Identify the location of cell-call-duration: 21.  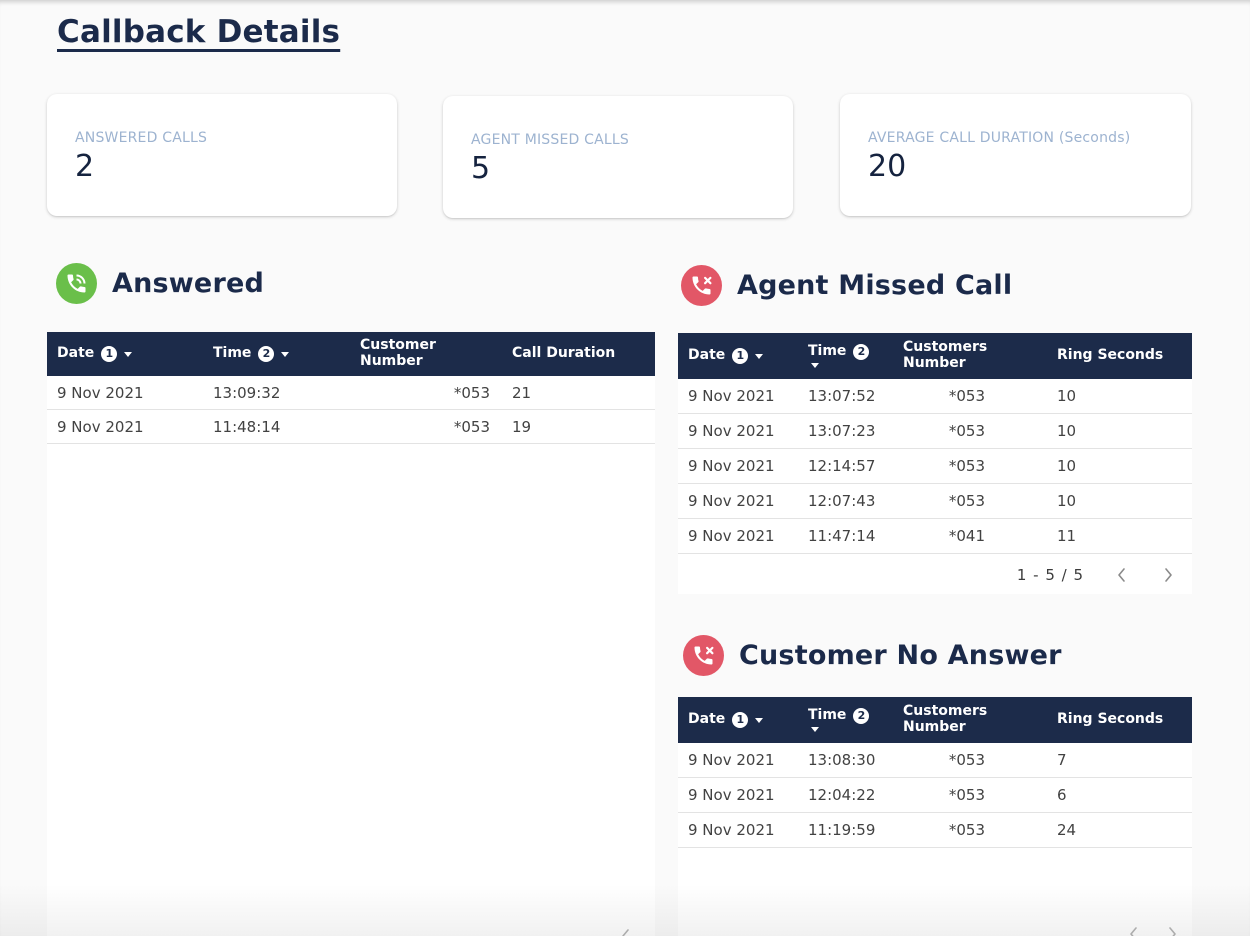
(522, 392).